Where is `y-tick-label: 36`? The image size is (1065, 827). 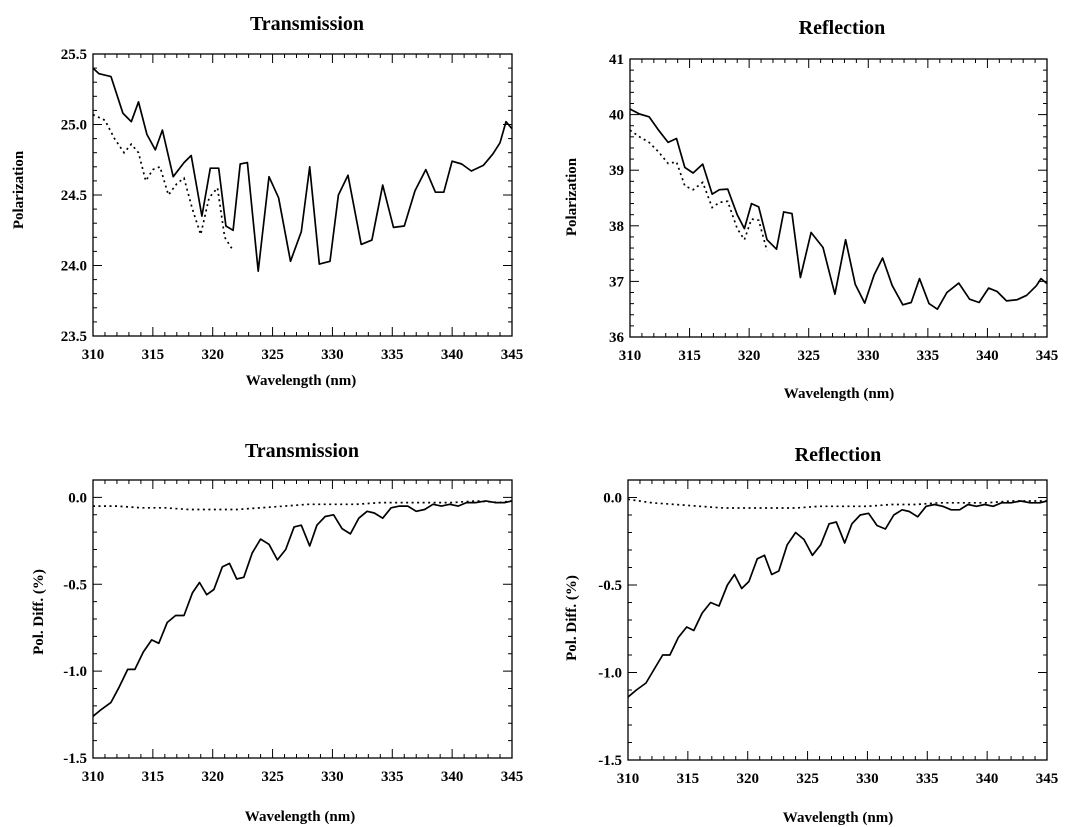 y-tick-label: 36 is located at coordinates (617, 338).